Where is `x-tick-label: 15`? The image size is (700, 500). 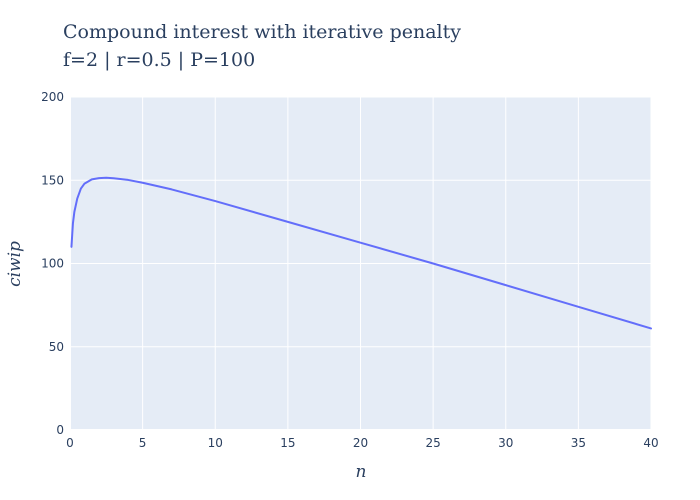
x-tick-label: 15 is located at coordinates (287, 443).